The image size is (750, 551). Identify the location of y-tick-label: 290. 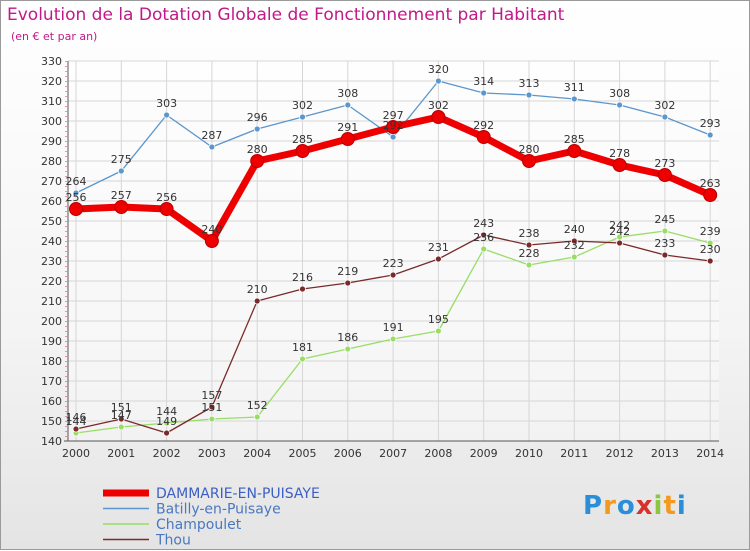
(51, 141).